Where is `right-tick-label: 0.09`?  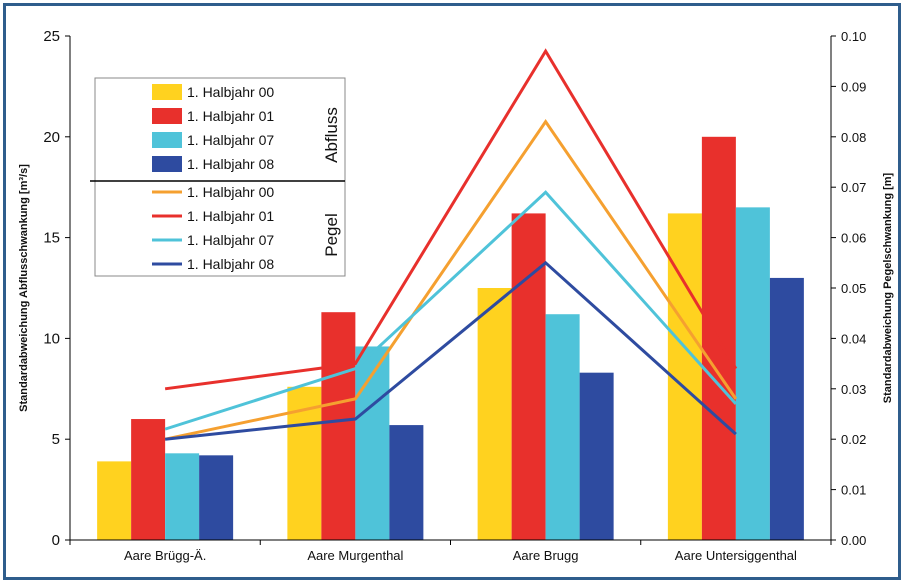
right-tick-label: 0.09 is located at coordinates (853, 86).